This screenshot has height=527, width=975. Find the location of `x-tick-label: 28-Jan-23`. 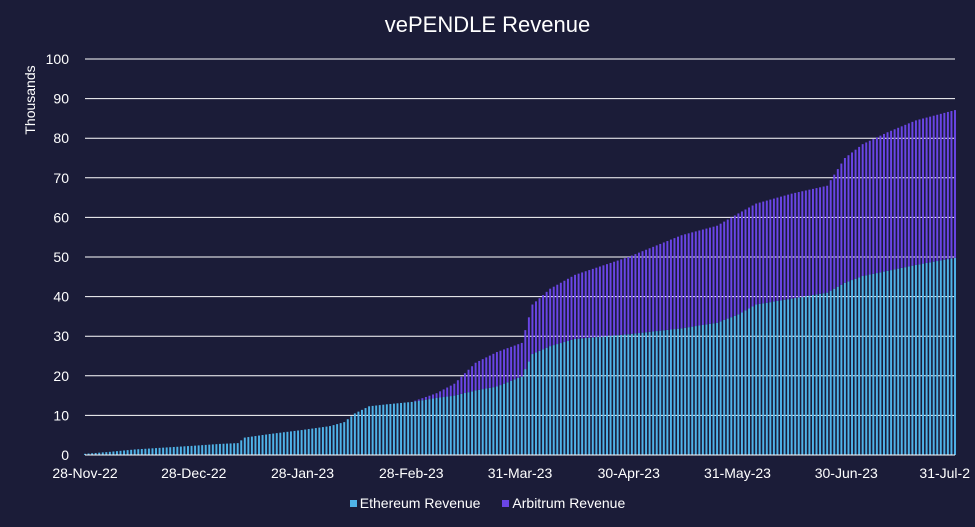

x-tick-label: 28-Jan-23 is located at coordinates (302, 473).